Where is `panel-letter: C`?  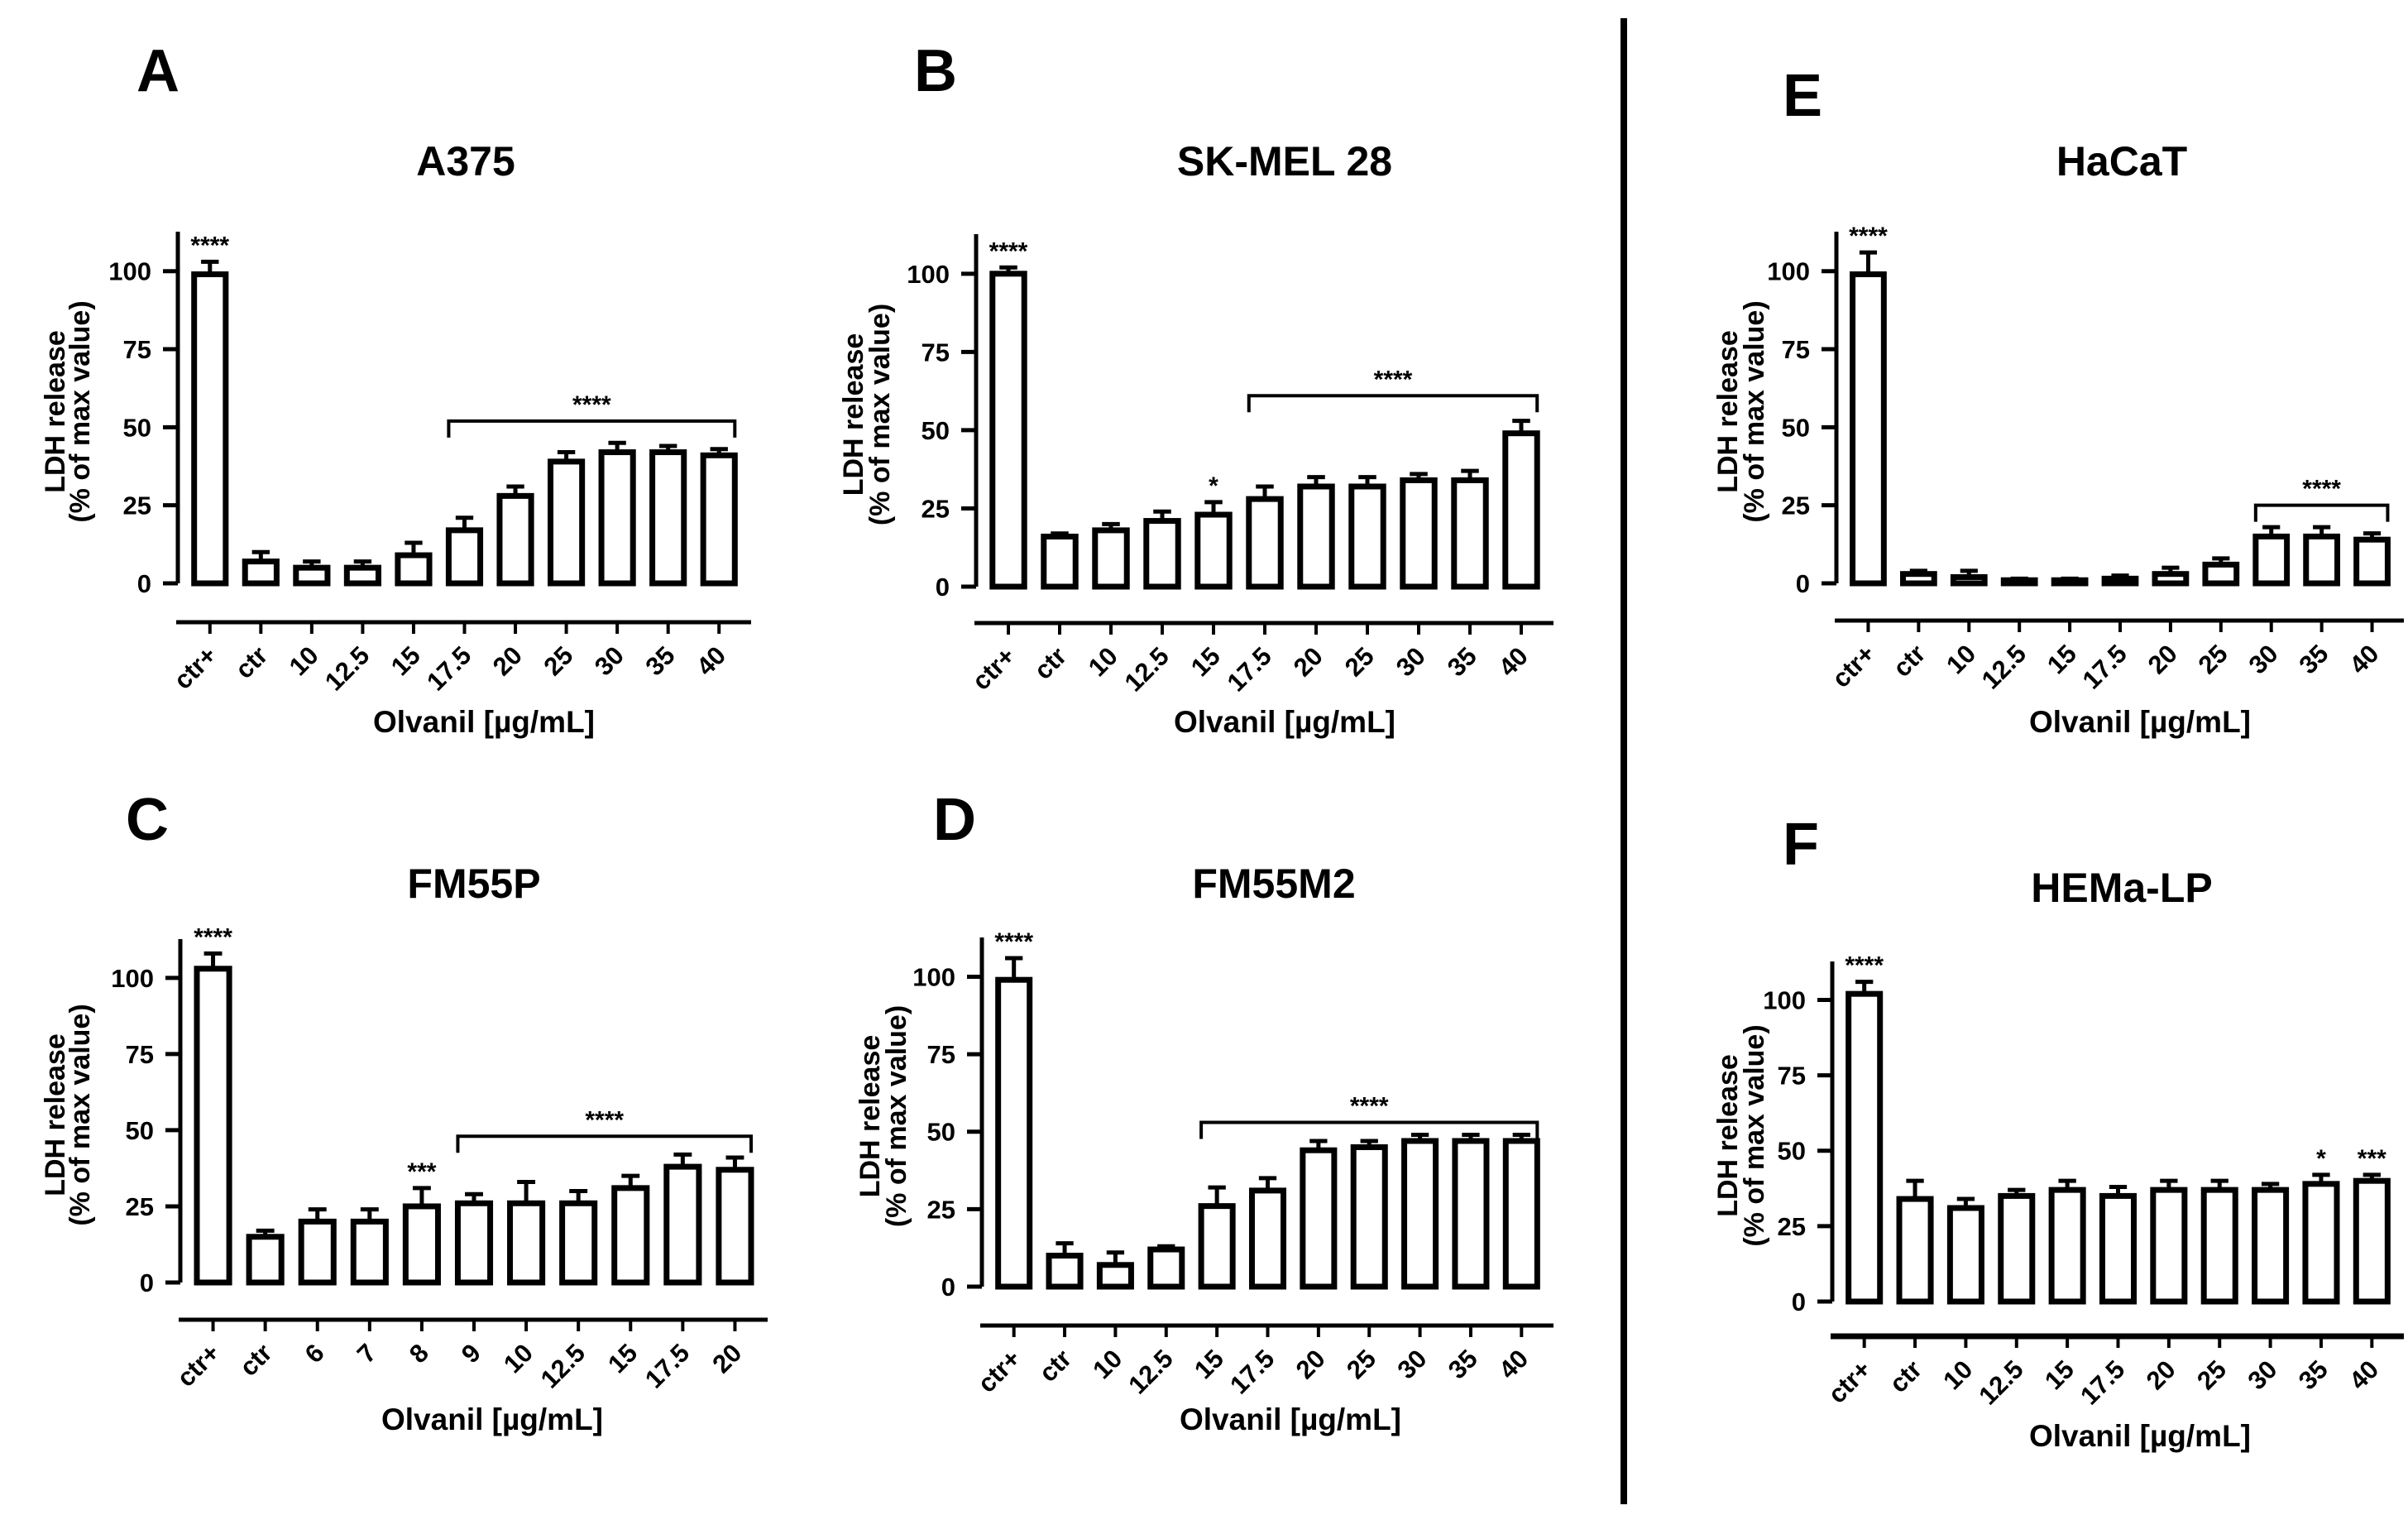
panel-letter: C is located at coordinates (147, 820).